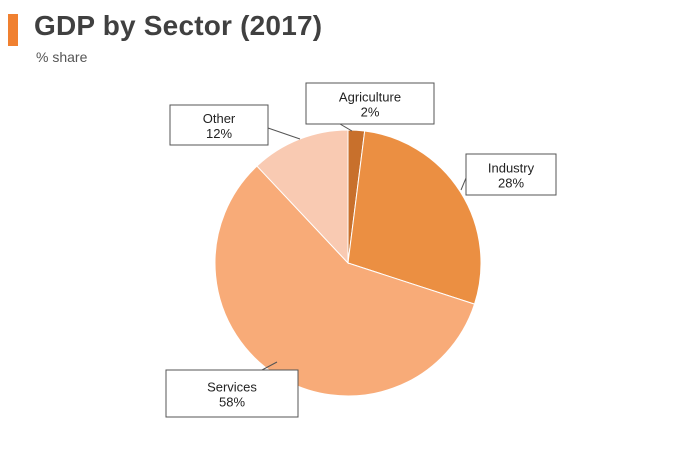 This screenshot has width=700, height=450. I want to click on chart-title: GDP by Sector (2017), so click(178, 25).